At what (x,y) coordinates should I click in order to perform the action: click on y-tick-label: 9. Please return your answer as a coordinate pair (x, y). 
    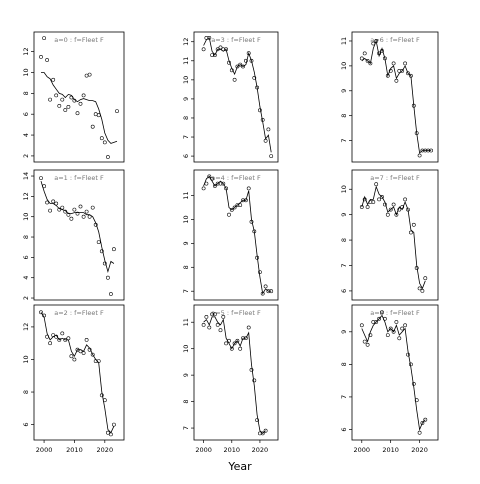
    Looking at the image, I should click on (186, 99).